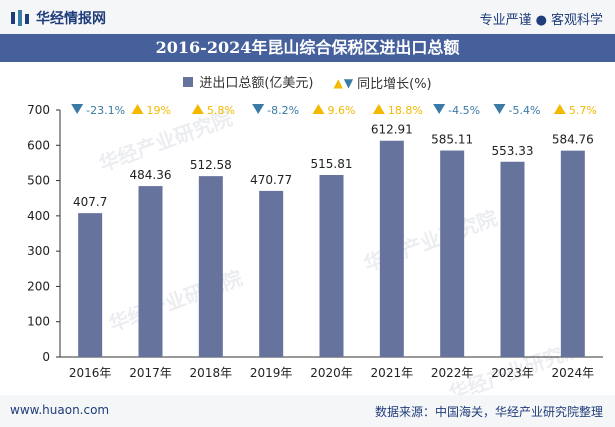  Describe the element at coordinates (513, 151) in the screenshot. I see `bar-value-label: 553.33` at that location.